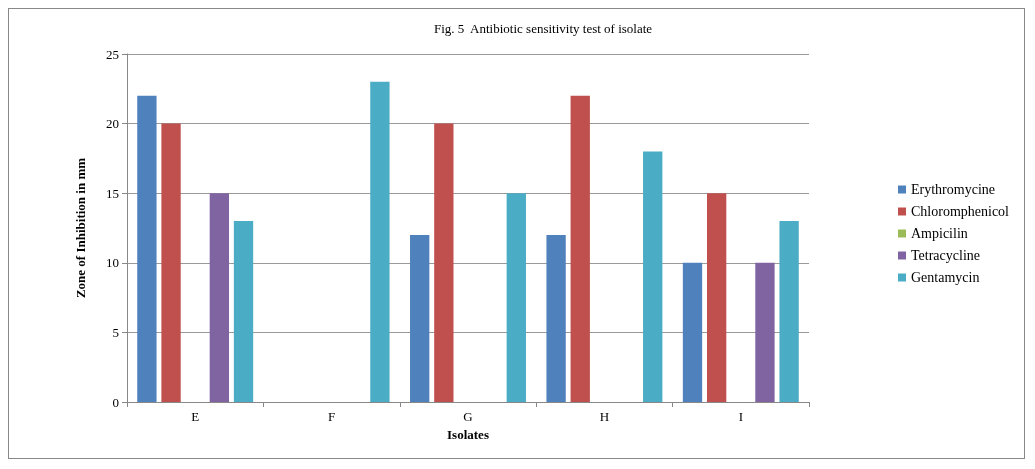  Describe the element at coordinates (115, 332) in the screenshot. I see `y-tick-label: 5` at that location.